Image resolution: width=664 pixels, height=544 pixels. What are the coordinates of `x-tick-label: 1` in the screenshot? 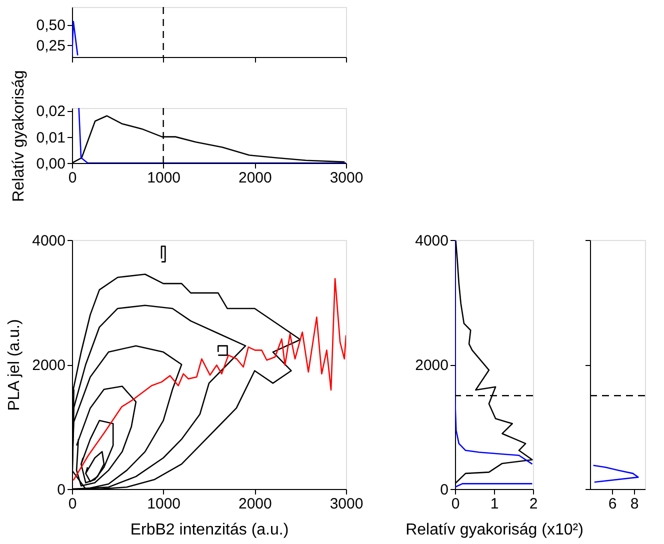 It's located at (494, 504).